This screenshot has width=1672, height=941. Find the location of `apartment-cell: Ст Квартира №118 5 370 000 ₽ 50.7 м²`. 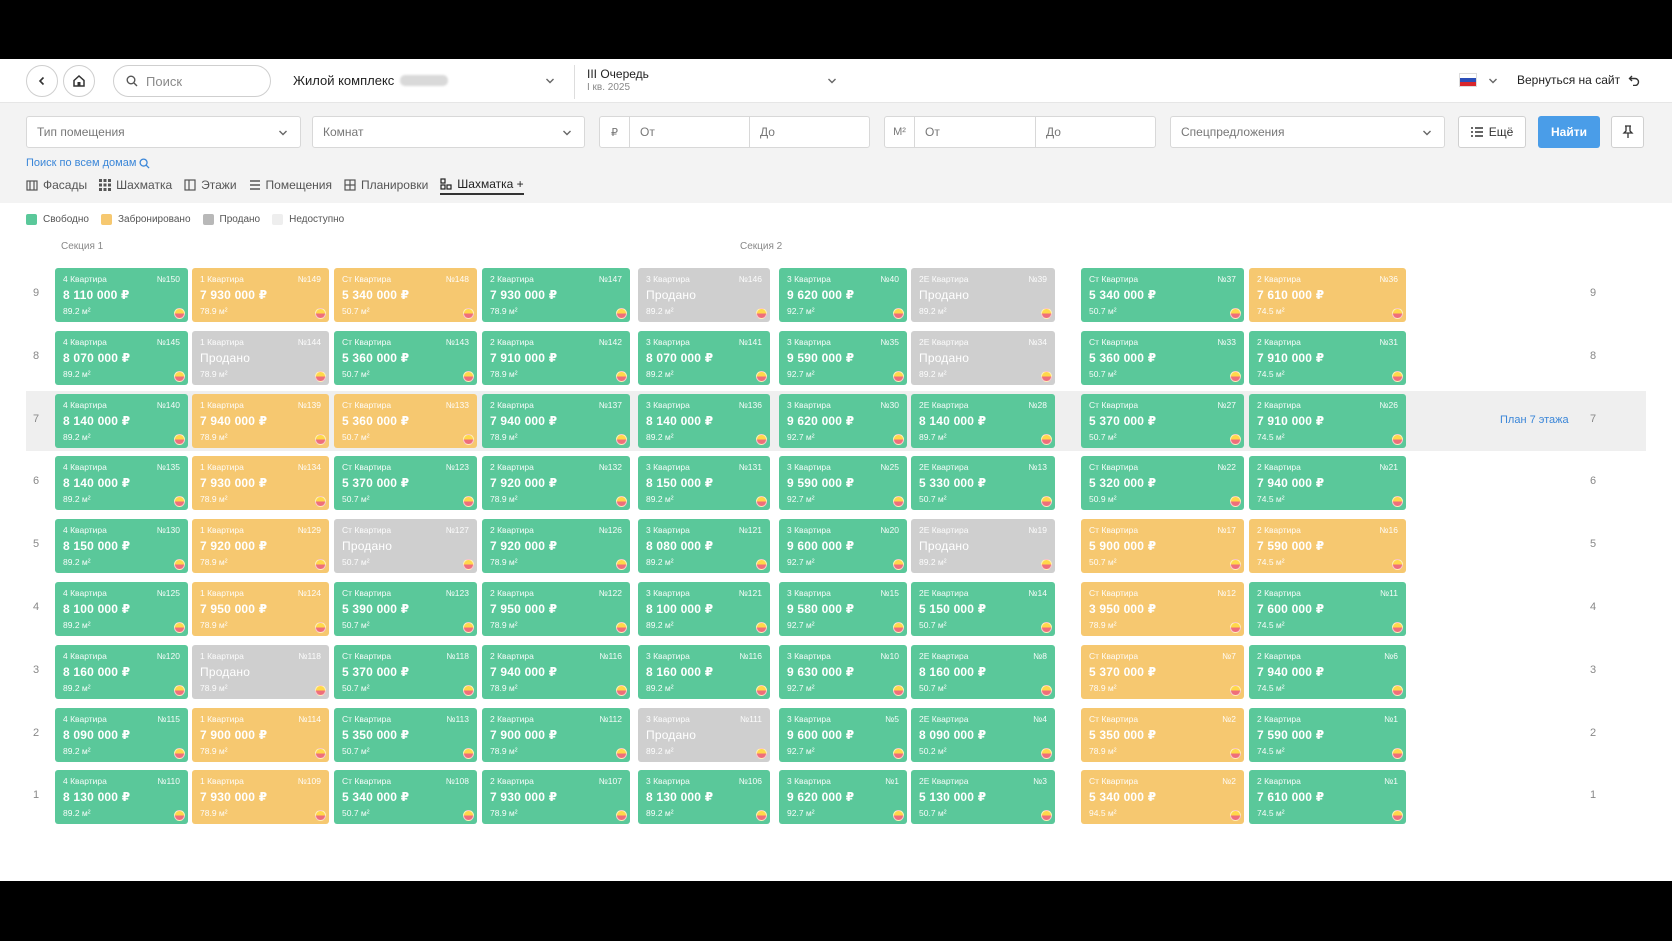

apartment-cell: Ст Квартира №118 5 370 000 ₽ 50.7 м² is located at coordinates (405, 671).